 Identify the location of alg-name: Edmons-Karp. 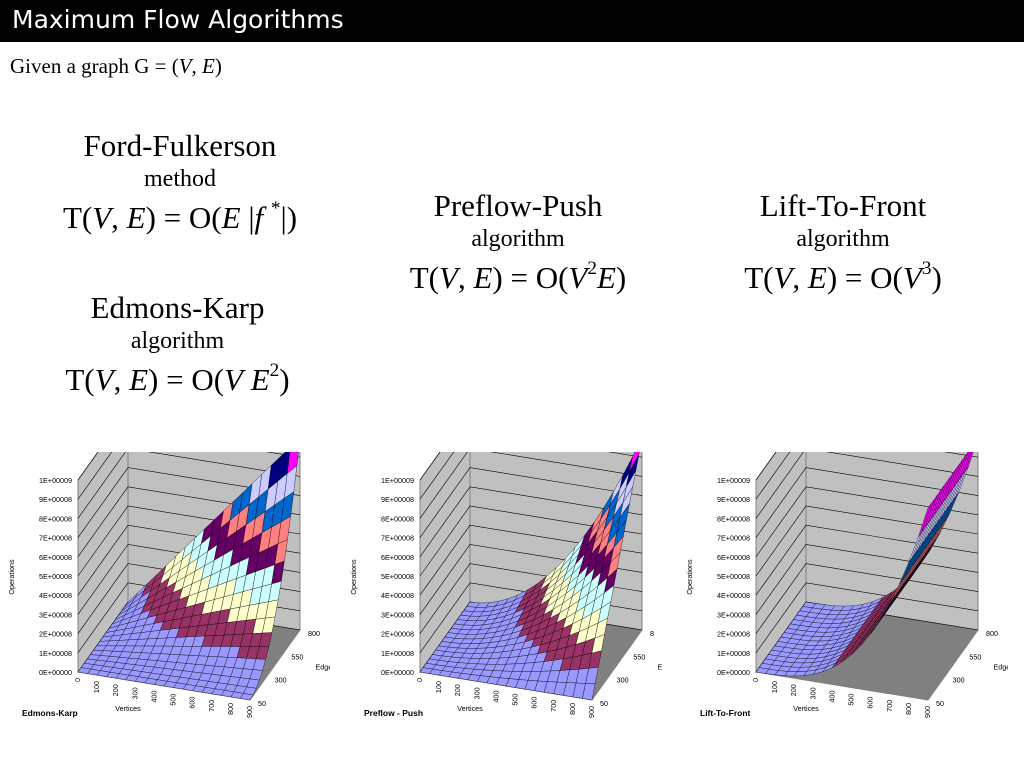
(177, 307).